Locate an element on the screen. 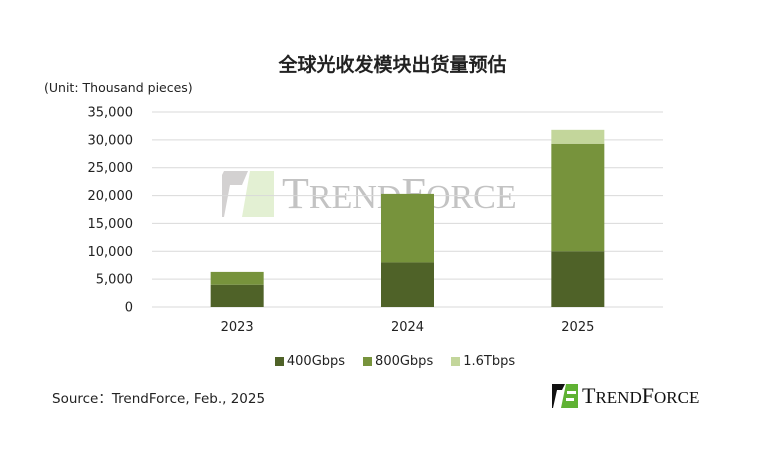 The height and width of the screenshot is (456, 770). bar-800gbps-2025 is located at coordinates (578, 197).